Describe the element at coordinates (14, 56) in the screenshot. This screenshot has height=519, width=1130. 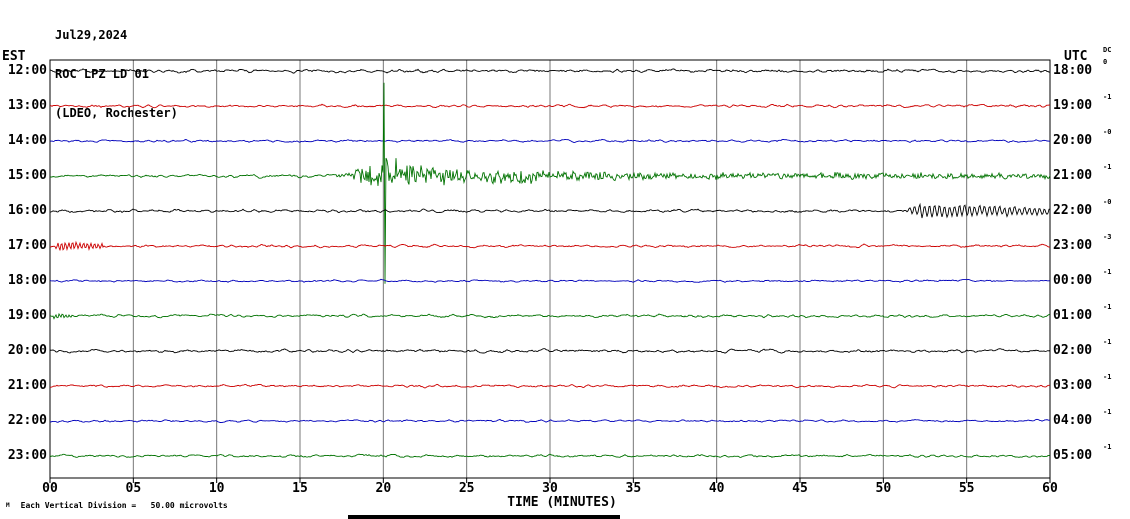
I see `left-axis-label: EST` at that location.